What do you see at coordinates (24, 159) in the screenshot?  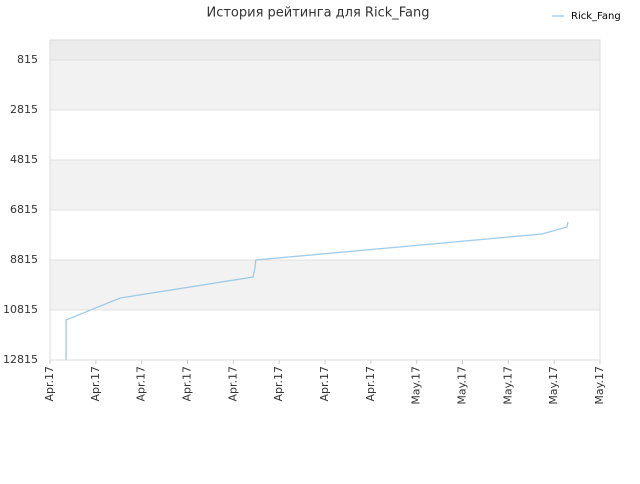 I see `y-tick-label: 4815` at bounding box center [24, 159].